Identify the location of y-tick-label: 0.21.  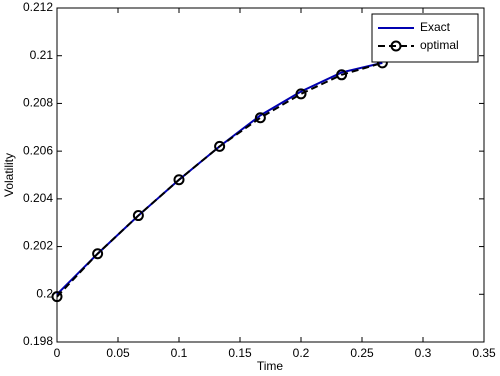
(42, 55).